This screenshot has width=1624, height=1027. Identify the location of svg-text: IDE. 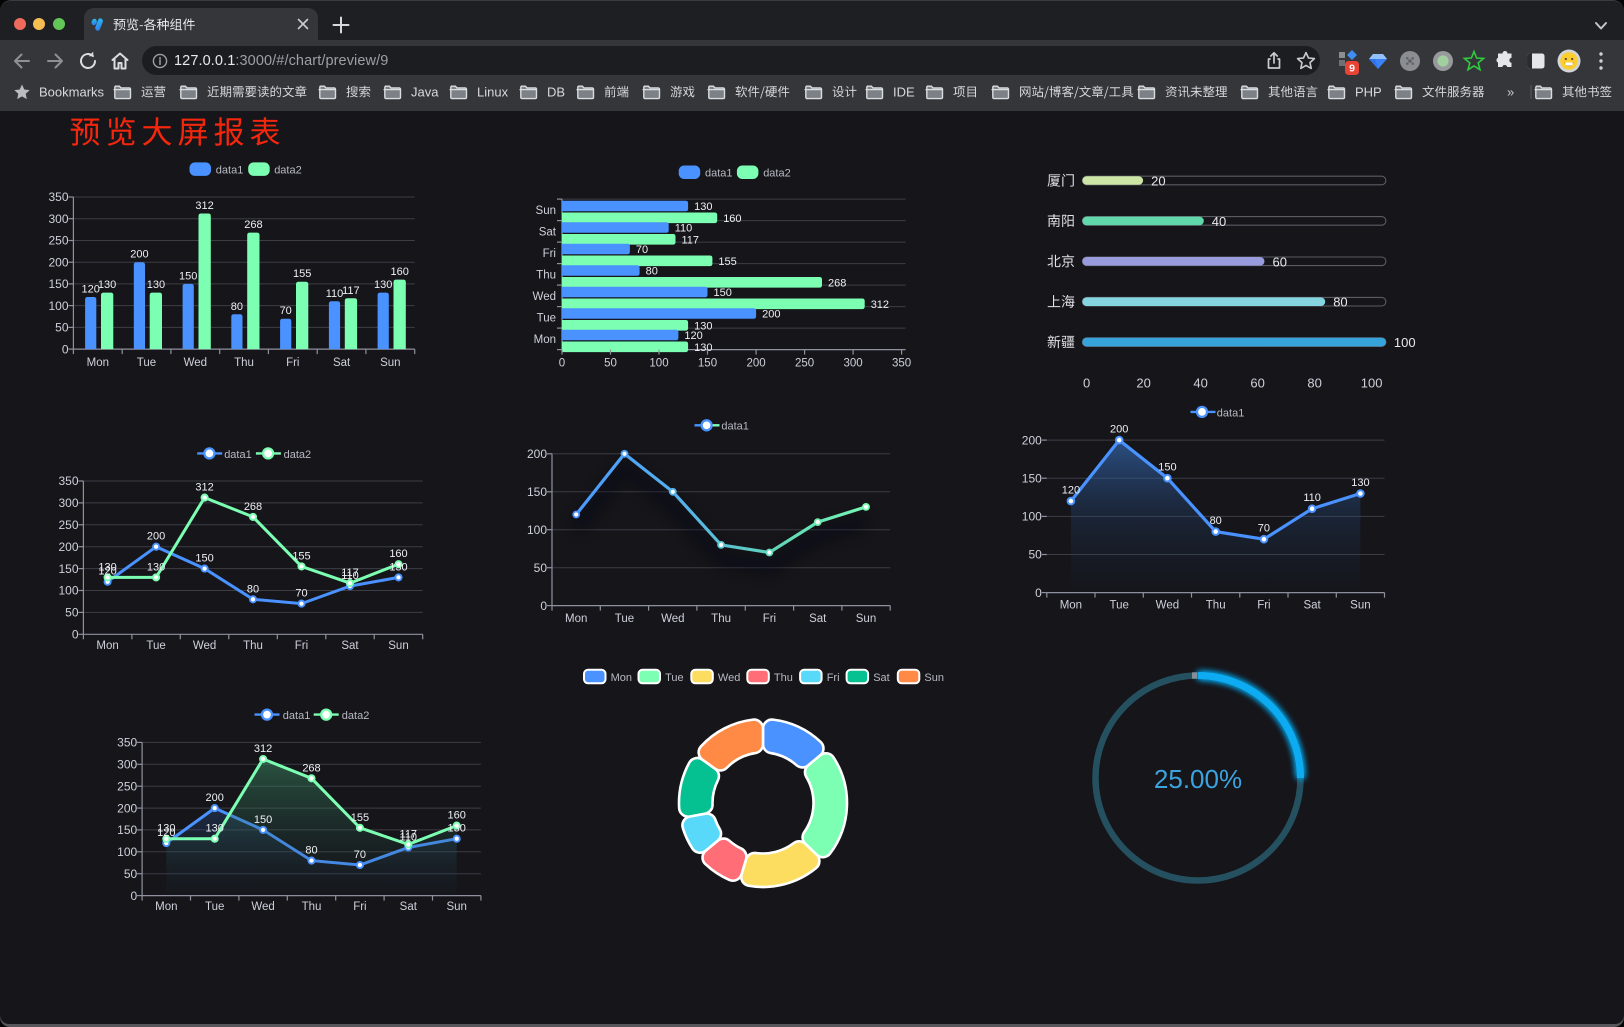
(904, 91).